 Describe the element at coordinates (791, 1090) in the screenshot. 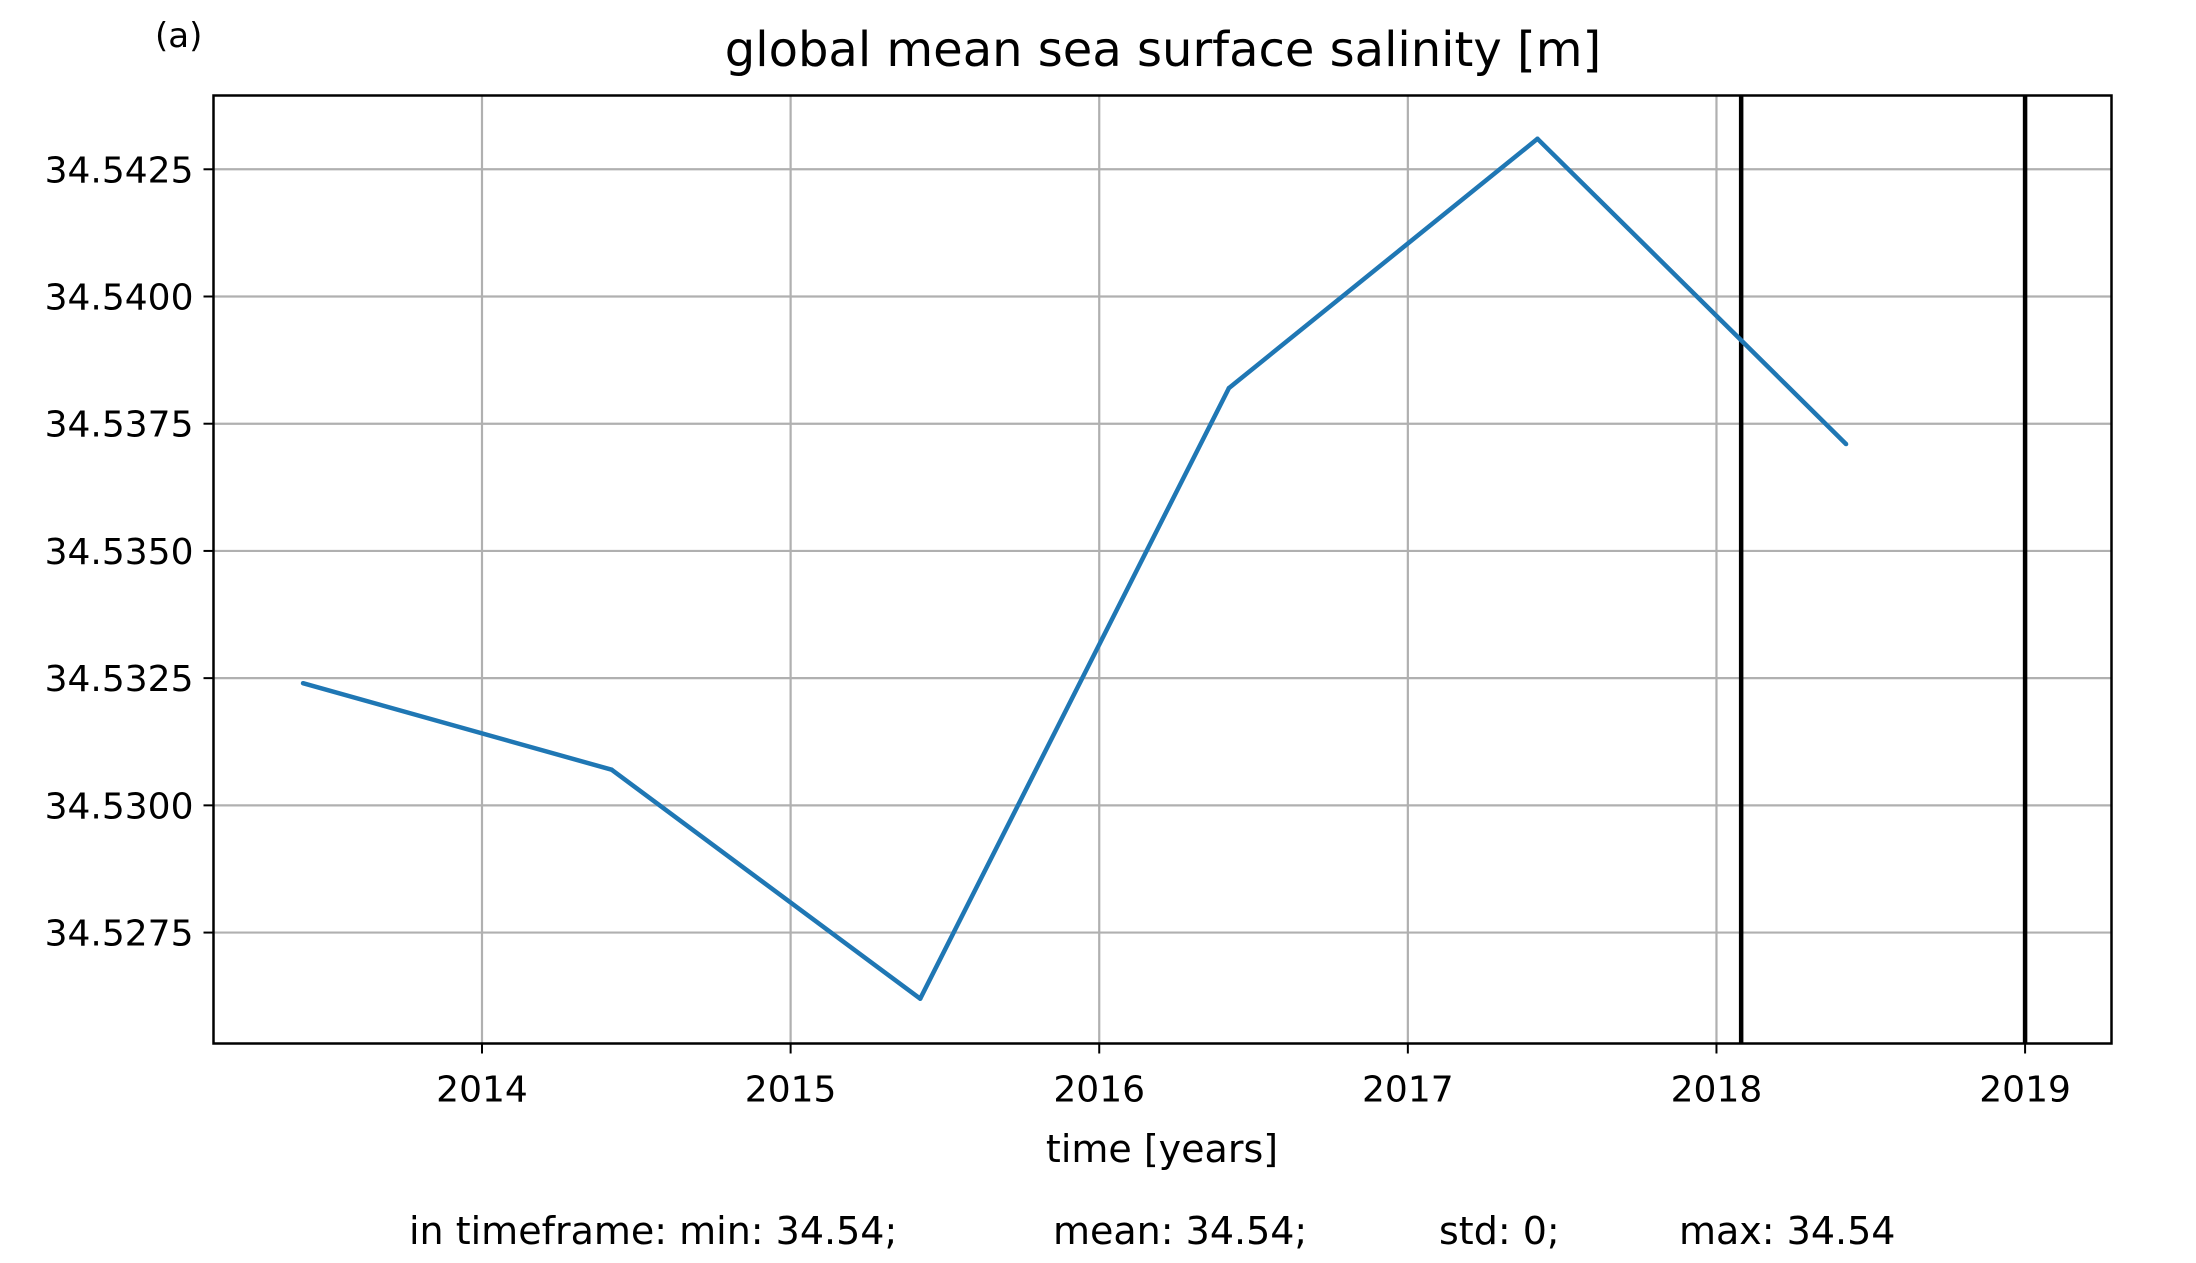

I see `x-tick-label: 2015` at that location.